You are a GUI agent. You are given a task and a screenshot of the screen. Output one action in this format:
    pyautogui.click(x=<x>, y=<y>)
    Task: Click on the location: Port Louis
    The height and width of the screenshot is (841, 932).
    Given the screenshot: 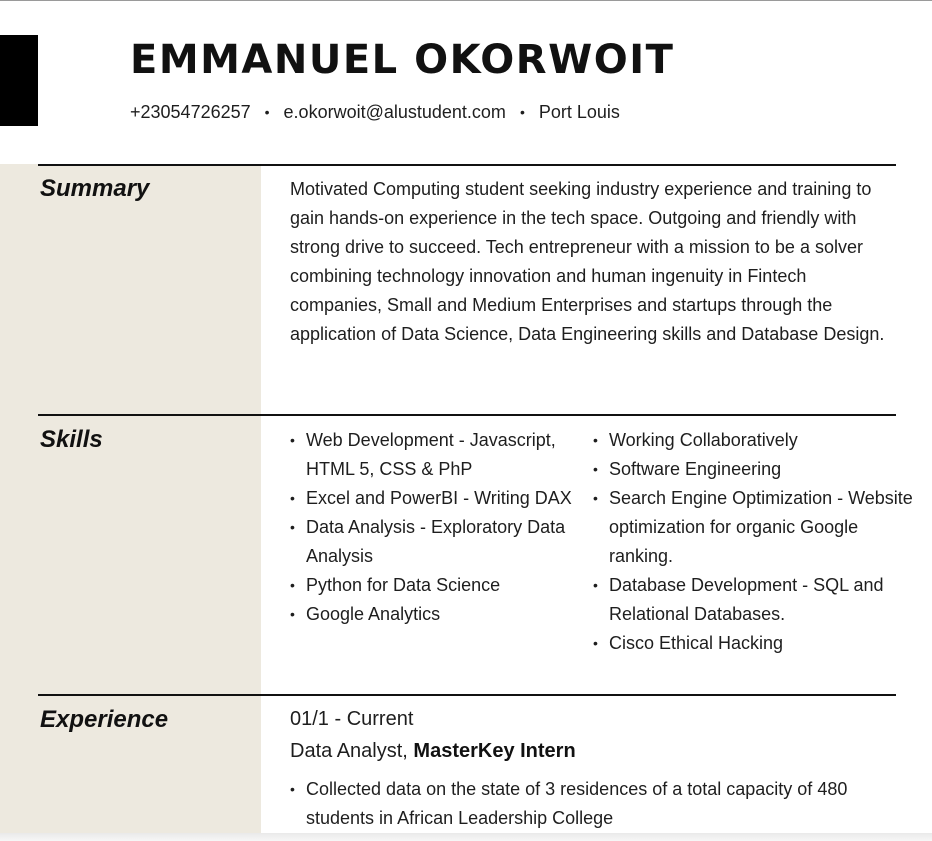 What is the action you would take?
    pyautogui.click(x=579, y=112)
    